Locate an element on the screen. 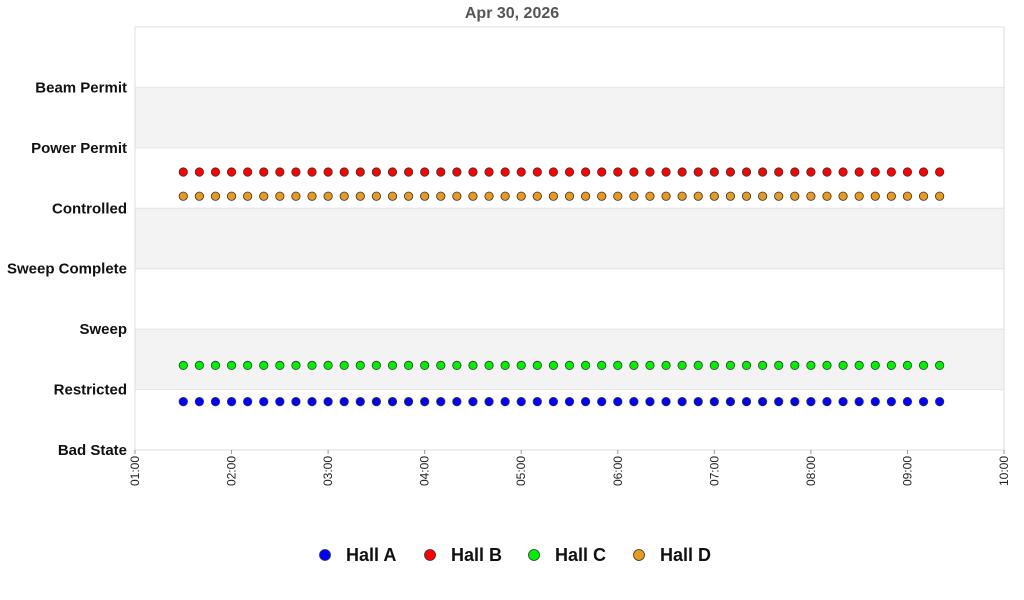 The image size is (1024, 600). legend-label: Hall D is located at coordinates (685, 555).